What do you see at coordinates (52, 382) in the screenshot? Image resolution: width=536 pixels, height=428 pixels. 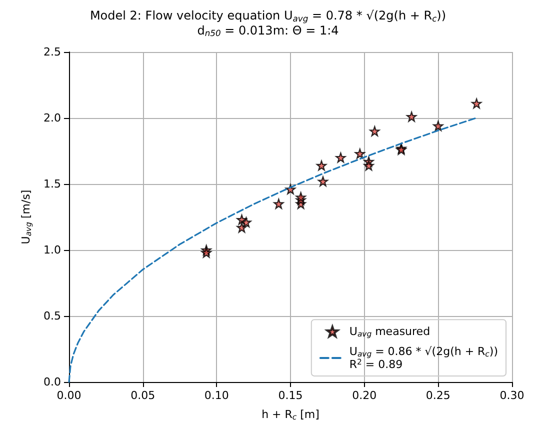 I see `y-tick-label: 0.0` at bounding box center [52, 382].